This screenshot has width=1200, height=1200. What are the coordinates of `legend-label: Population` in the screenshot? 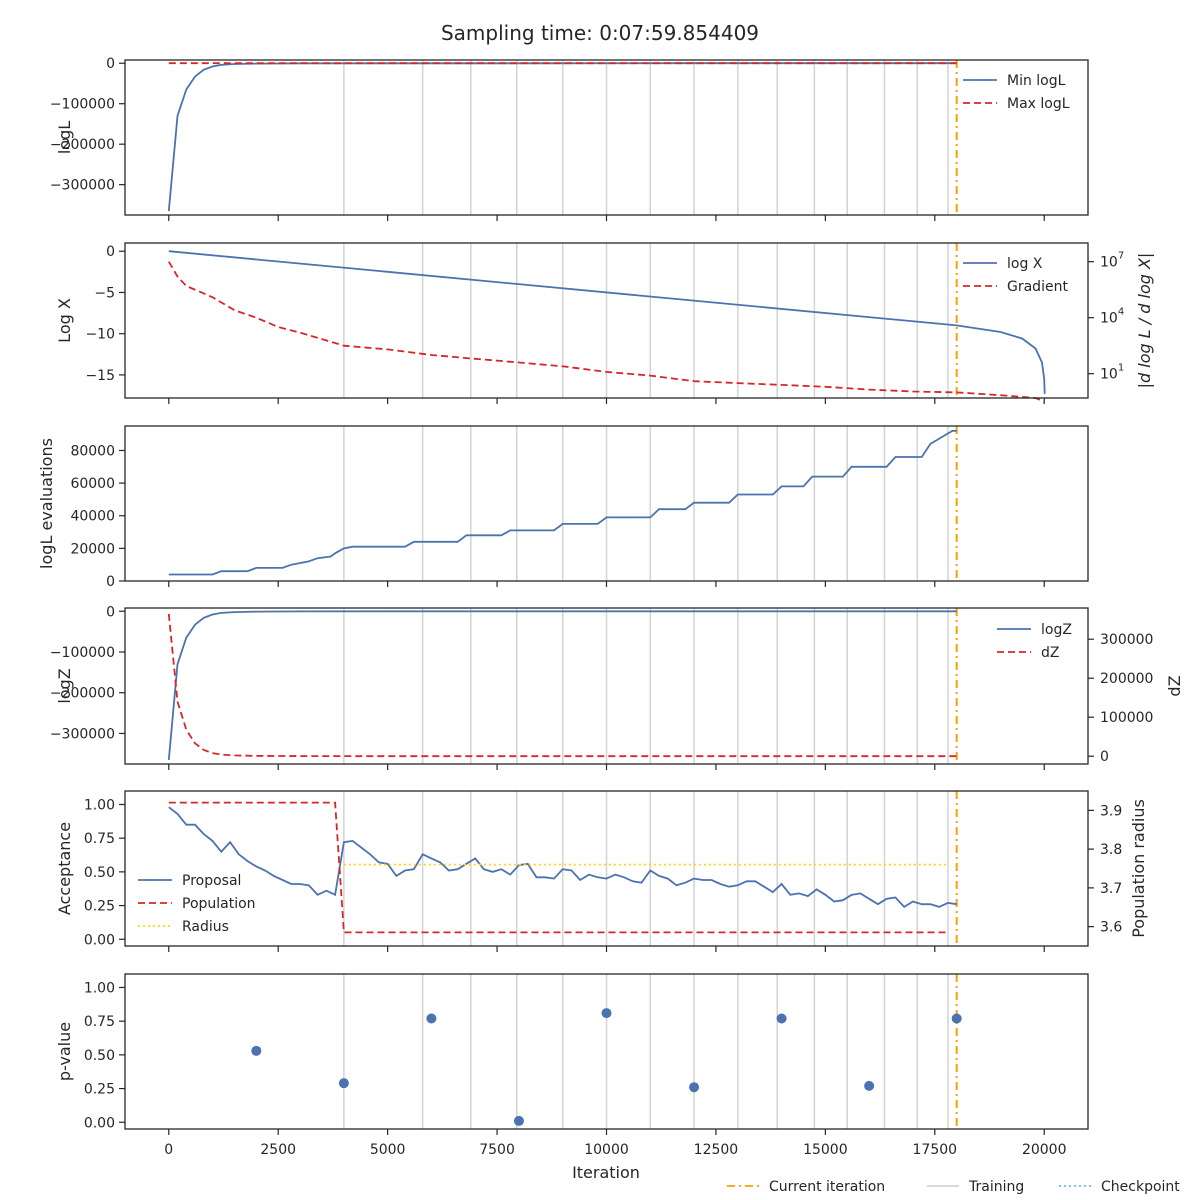 It's located at (219, 904).